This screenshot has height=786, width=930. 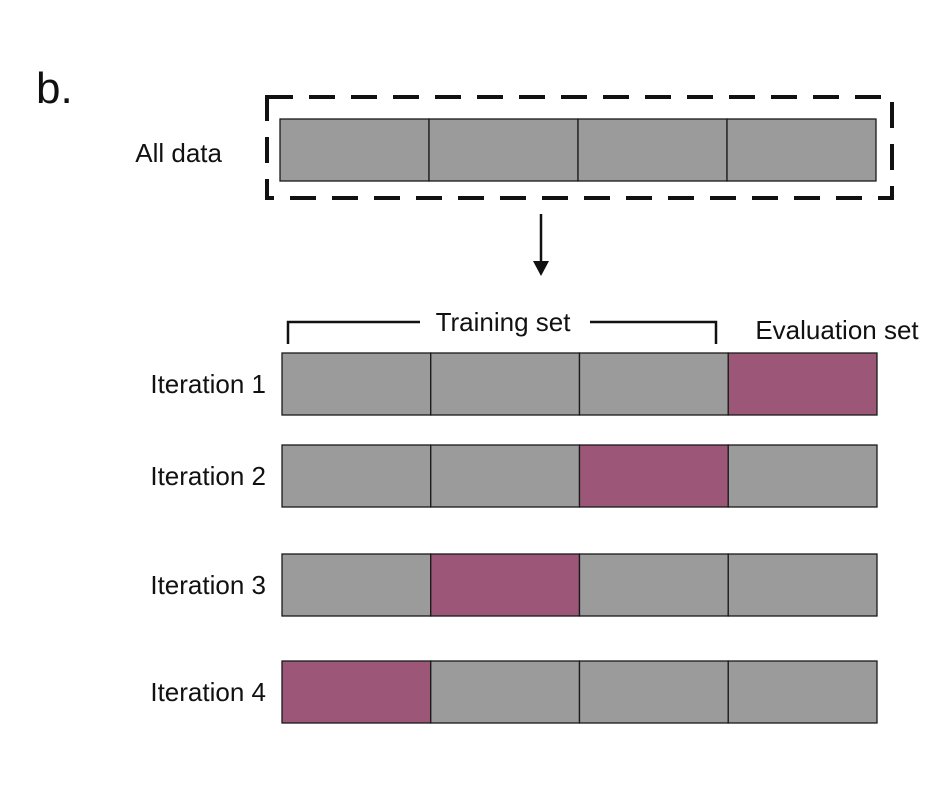 I want to click on iteration-3-fold-2-evaluation, so click(x=505, y=585).